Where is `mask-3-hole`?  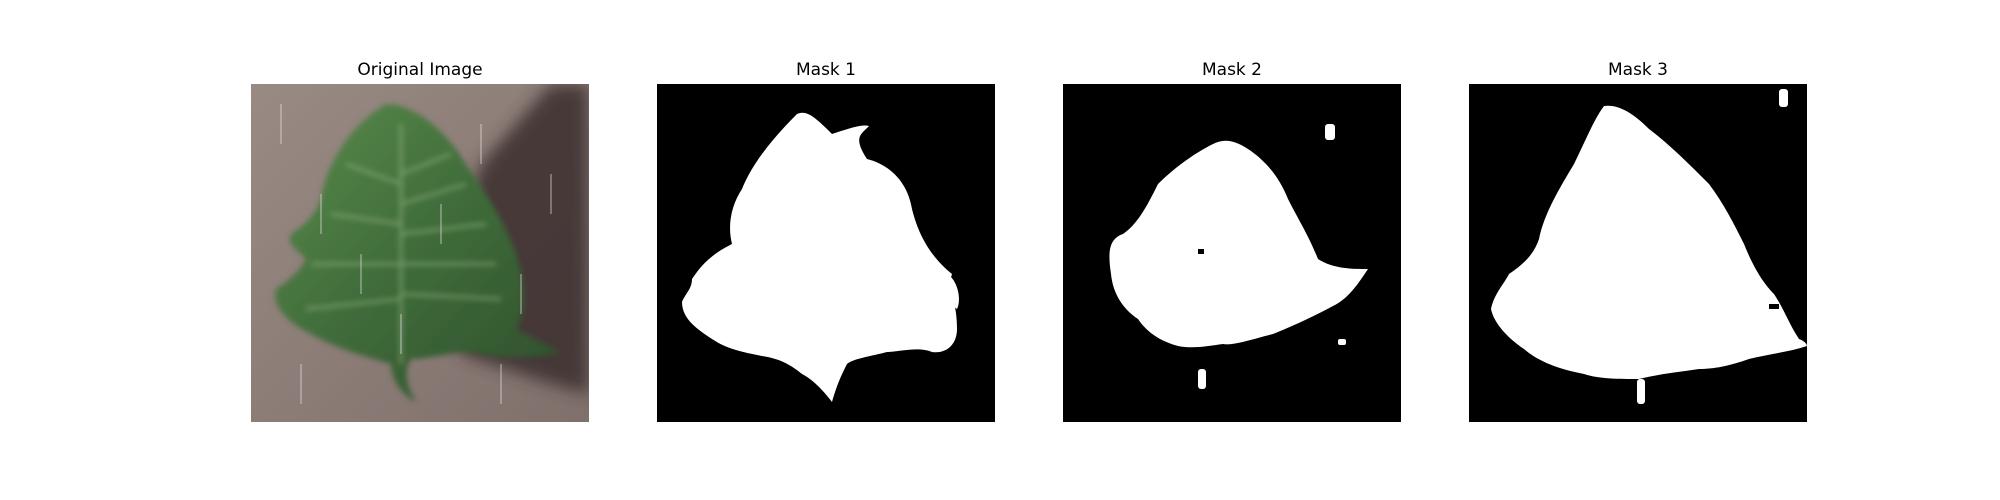
mask-3-hole is located at coordinates (1774, 306).